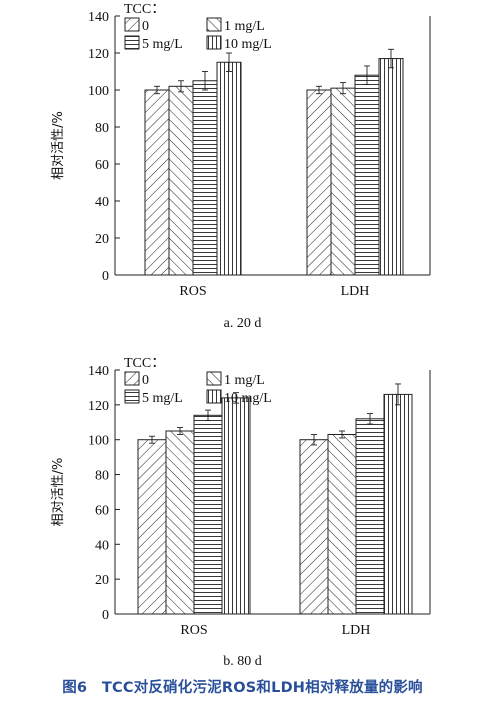  I want to click on subtitle-a: a. 20 d, so click(242, 323).